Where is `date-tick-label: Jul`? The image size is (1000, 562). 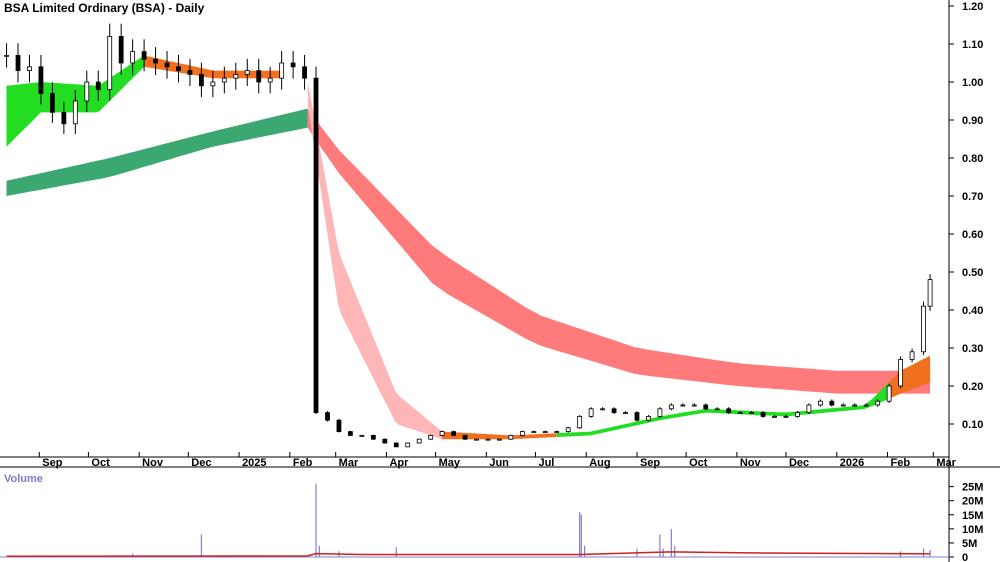 date-tick-label: Jul is located at coordinates (546, 463).